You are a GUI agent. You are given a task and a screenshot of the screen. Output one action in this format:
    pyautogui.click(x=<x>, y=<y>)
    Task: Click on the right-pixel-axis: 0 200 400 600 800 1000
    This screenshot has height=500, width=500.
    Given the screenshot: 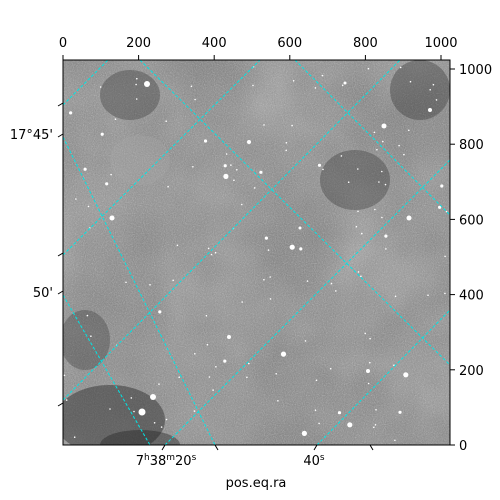 What is the action you would take?
    pyautogui.click(x=471, y=258)
    